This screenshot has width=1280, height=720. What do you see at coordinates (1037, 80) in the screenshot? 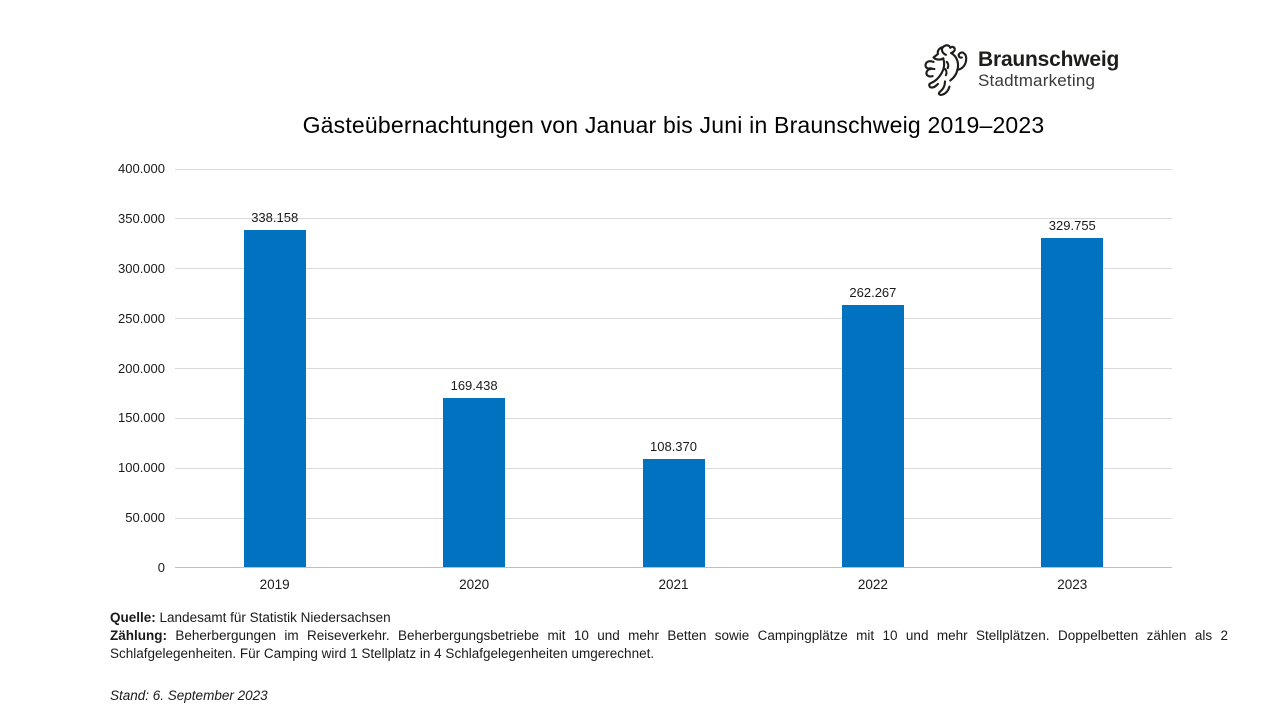
I see `logo-subtitle: Stadtmarketing` at bounding box center [1037, 80].